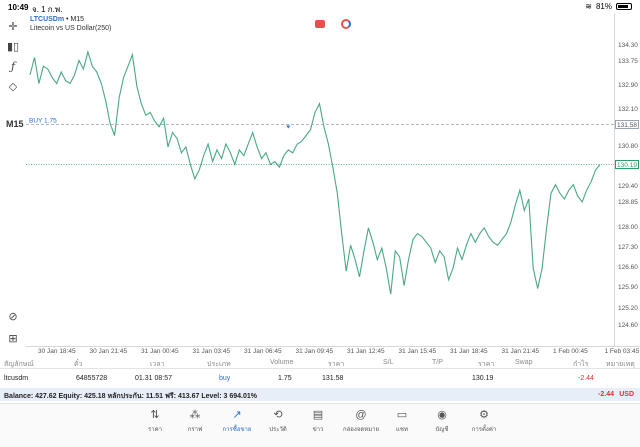  I want to click on time-tick-label: 30 Jan 18:45, so click(57, 351).